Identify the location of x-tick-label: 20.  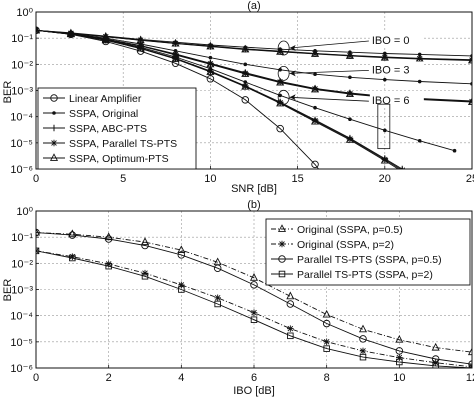
(385, 179).